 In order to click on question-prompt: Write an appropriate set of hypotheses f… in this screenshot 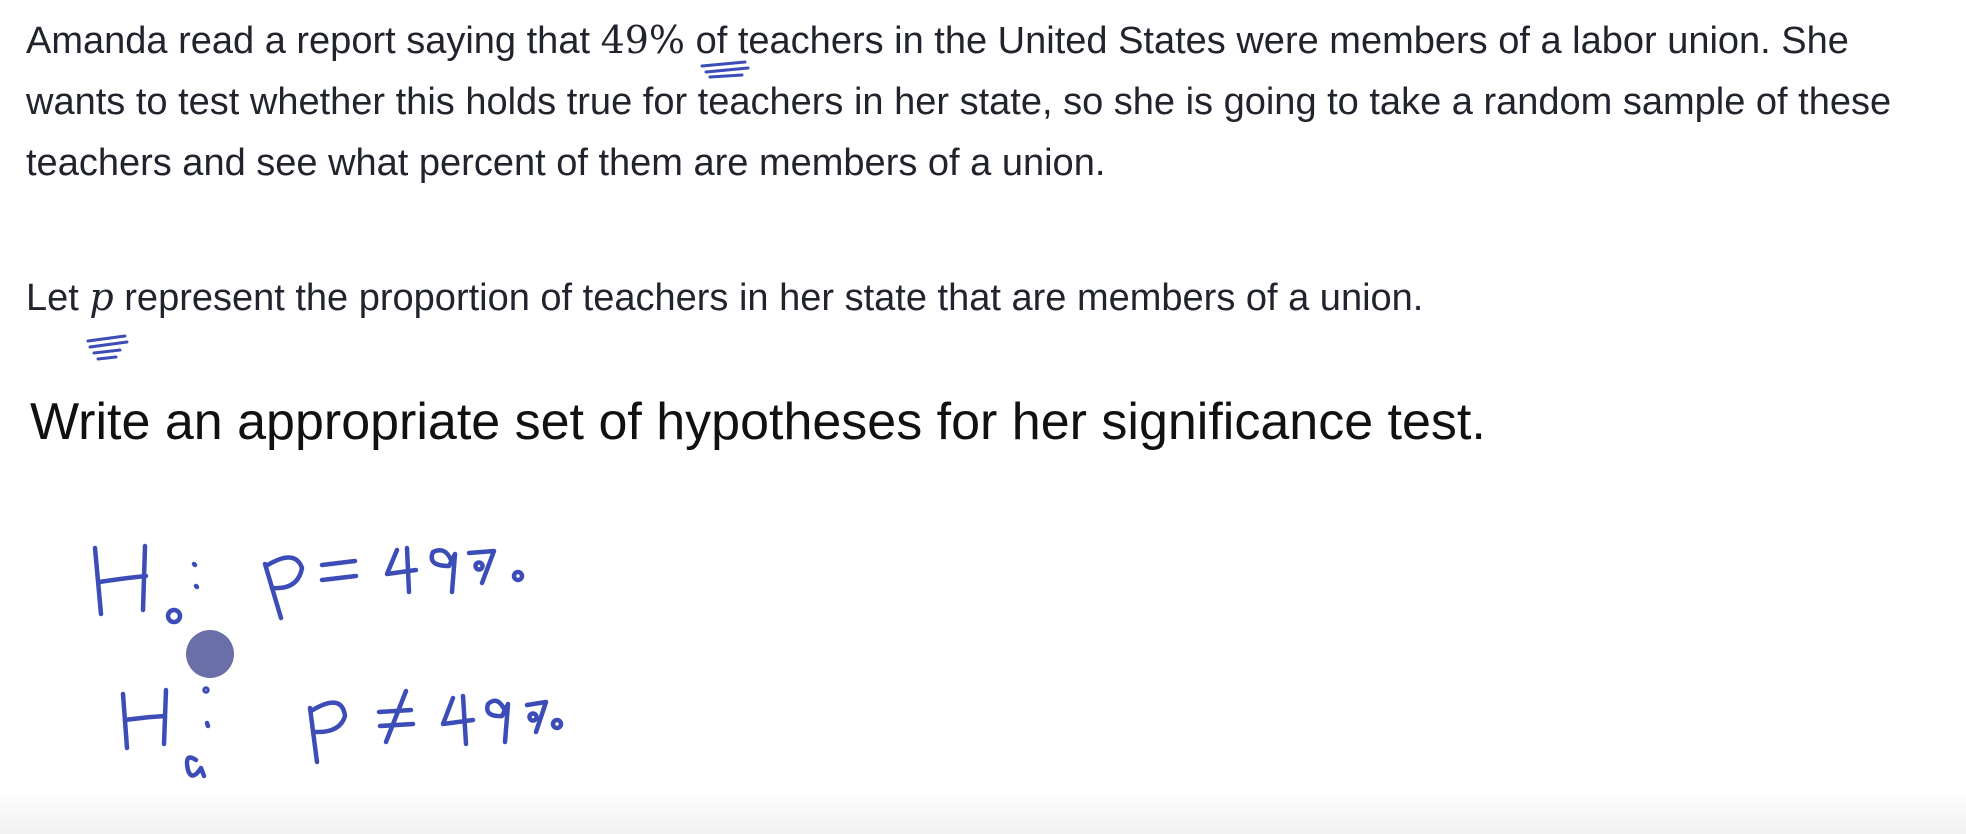, I will do `click(758, 422)`.